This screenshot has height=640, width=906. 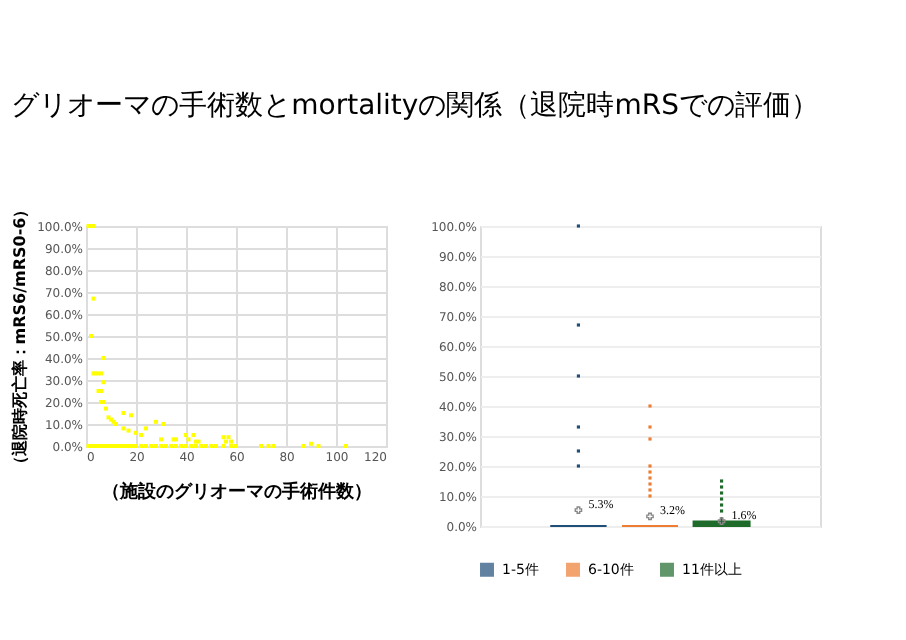 I want to click on y-axis-title: （退院時死亡率：mRS6/mRS0-6）, so click(x=19, y=337).